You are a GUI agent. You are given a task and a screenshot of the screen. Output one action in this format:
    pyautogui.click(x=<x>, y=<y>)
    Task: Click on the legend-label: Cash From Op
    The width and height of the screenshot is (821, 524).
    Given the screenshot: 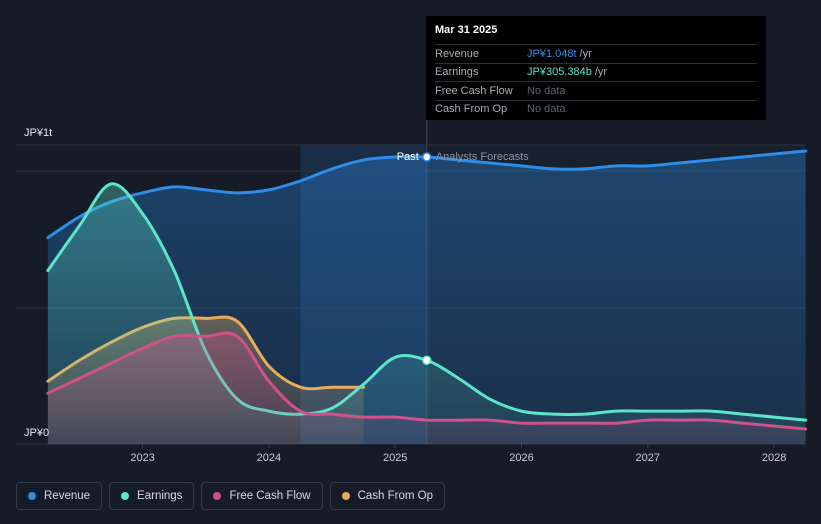 What is the action you would take?
    pyautogui.click(x=395, y=496)
    